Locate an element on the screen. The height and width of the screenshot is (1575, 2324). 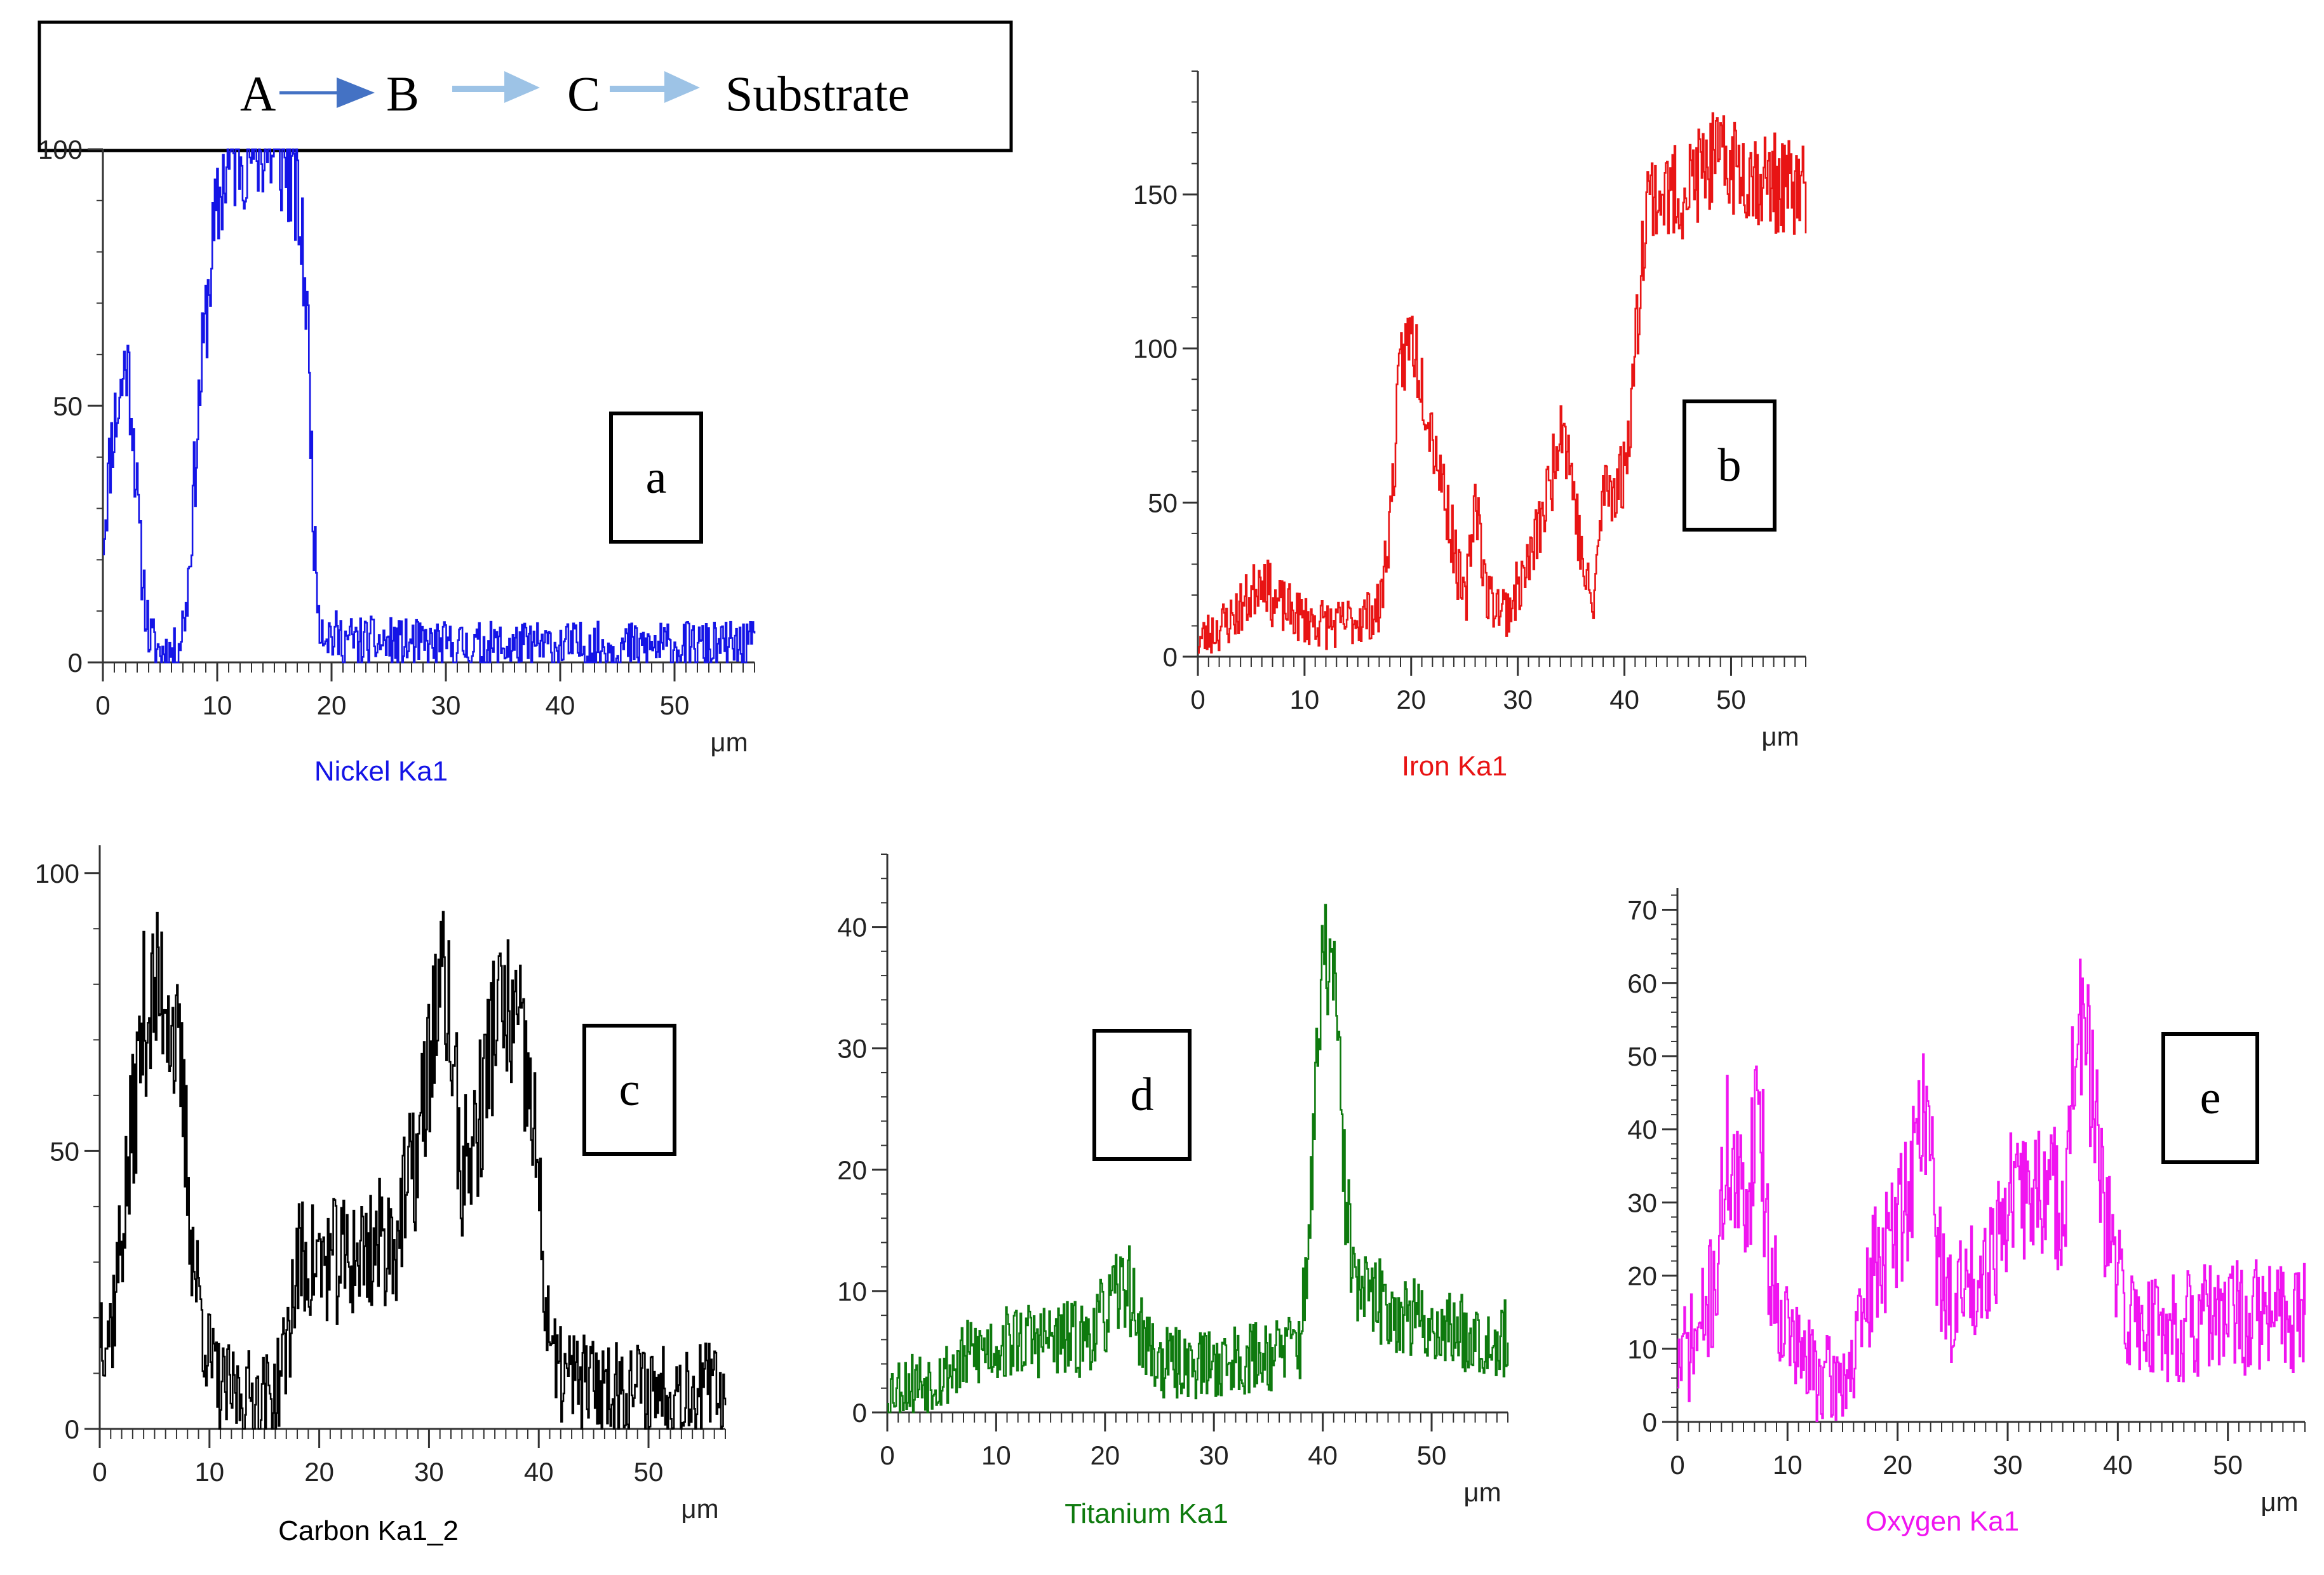
panel-label-d: d is located at coordinates (1143, 1095).